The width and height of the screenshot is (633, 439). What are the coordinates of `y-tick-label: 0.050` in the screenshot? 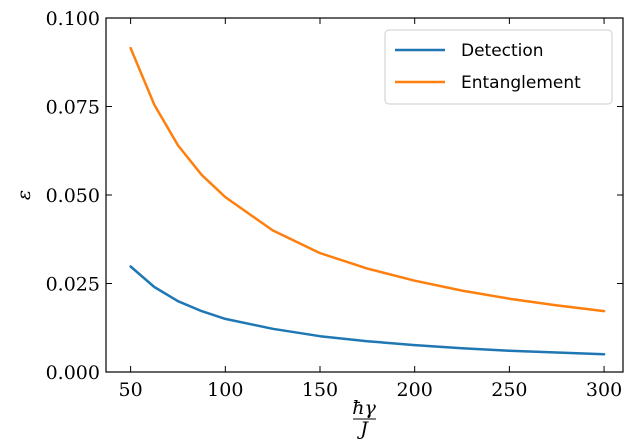 It's located at (73, 196).